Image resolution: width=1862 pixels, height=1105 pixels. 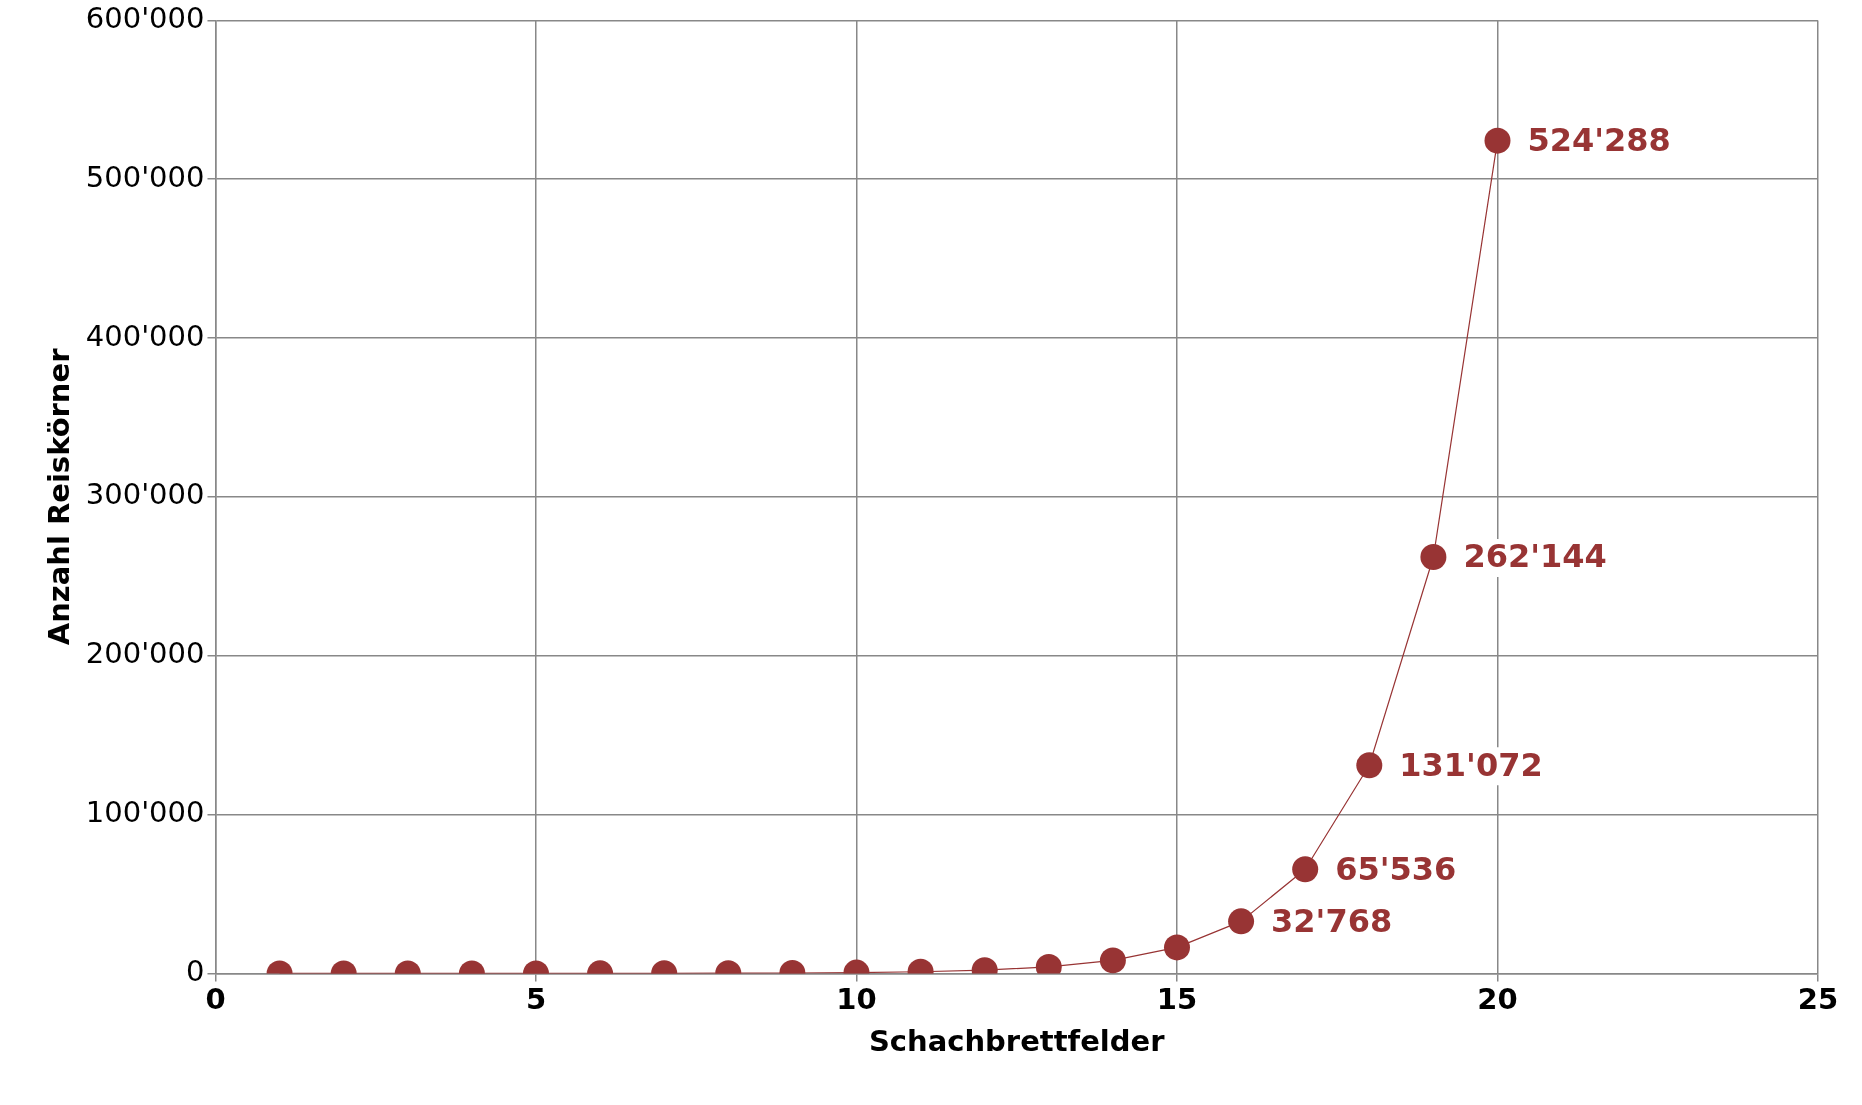 What do you see at coordinates (1818, 999) in the screenshot?
I see `x-tick-label: 25` at bounding box center [1818, 999].